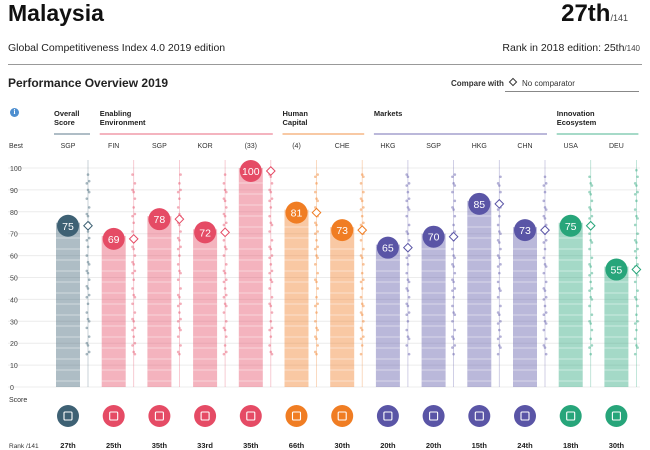  Describe the element at coordinates (14, 112) in the screenshot. I see `info-icon: i` at that location.